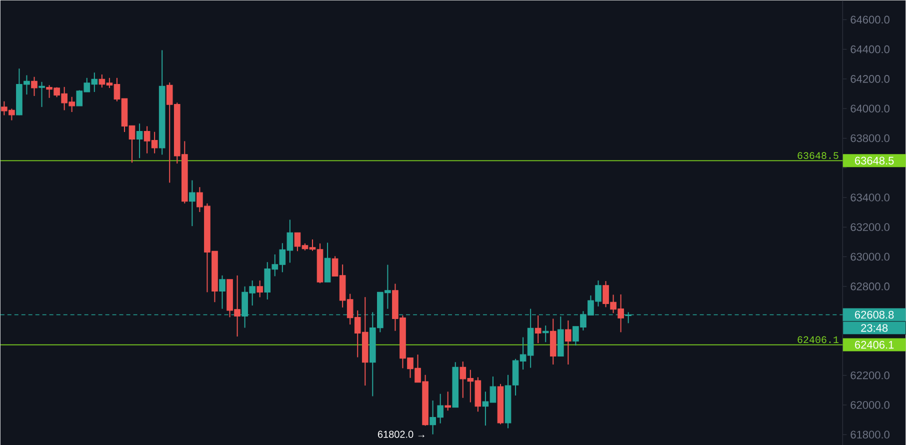 This screenshot has height=445, width=906. I want to click on y-tick-label: 62200.0, so click(870, 375).